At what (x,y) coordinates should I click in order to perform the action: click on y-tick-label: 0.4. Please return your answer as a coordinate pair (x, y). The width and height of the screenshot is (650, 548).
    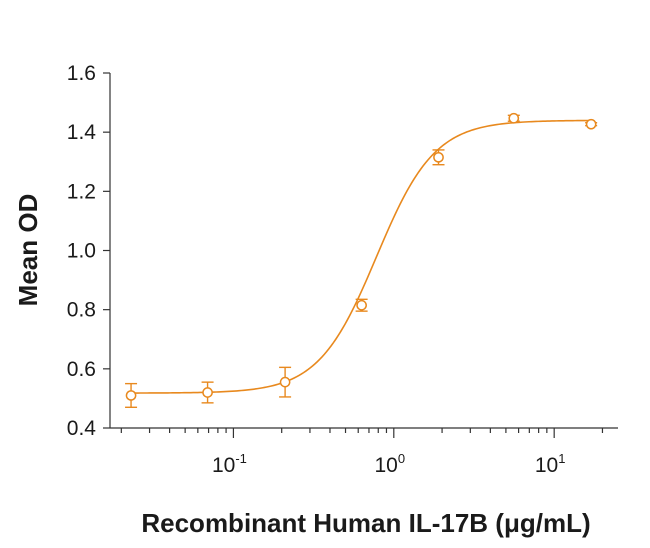
    Looking at the image, I should click on (82, 428).